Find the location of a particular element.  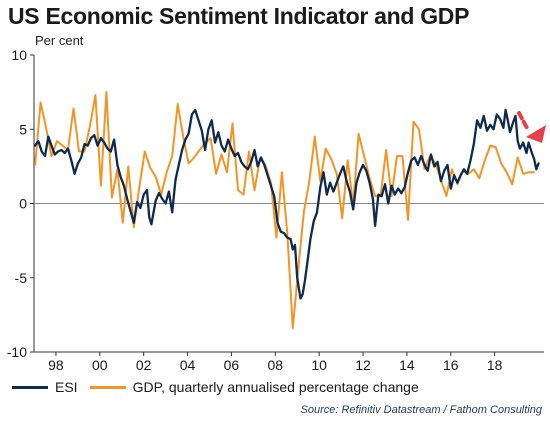

legend-item-esi: ESI is located at coordinates (45, 387).